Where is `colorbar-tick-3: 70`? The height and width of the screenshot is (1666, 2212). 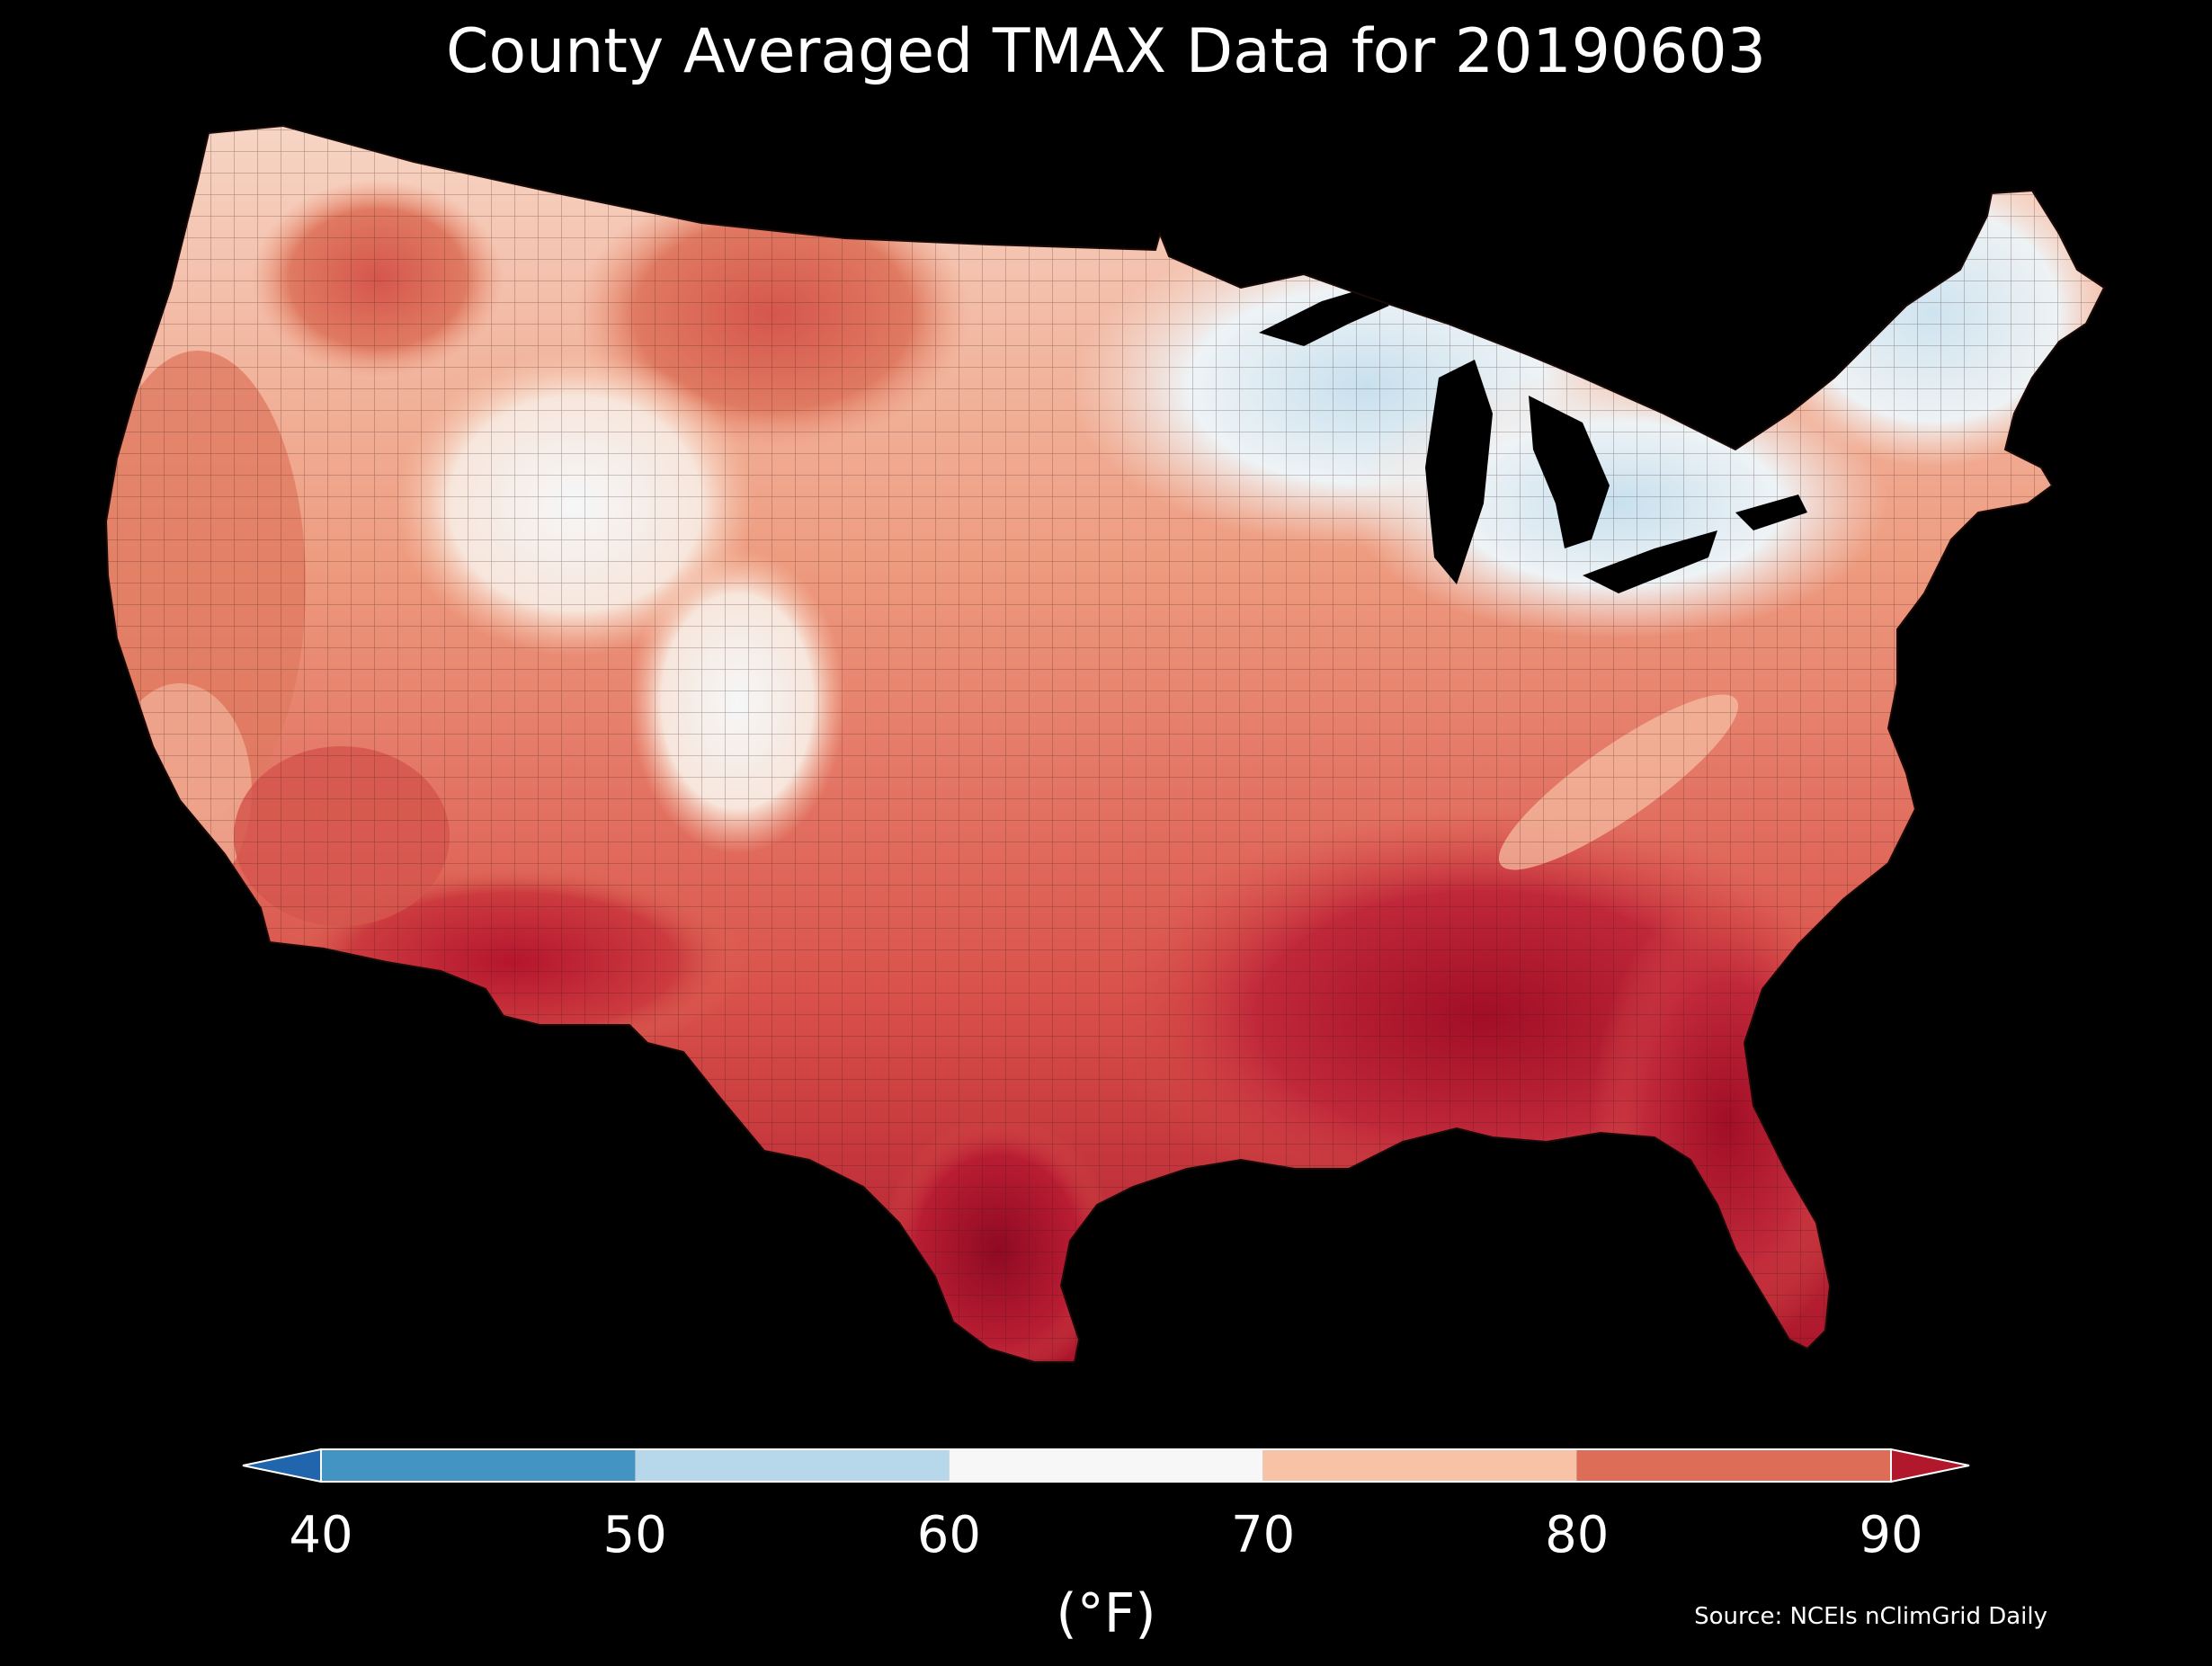
colorbar-tick-3: 70 is located at coordinates (1263, 1535).